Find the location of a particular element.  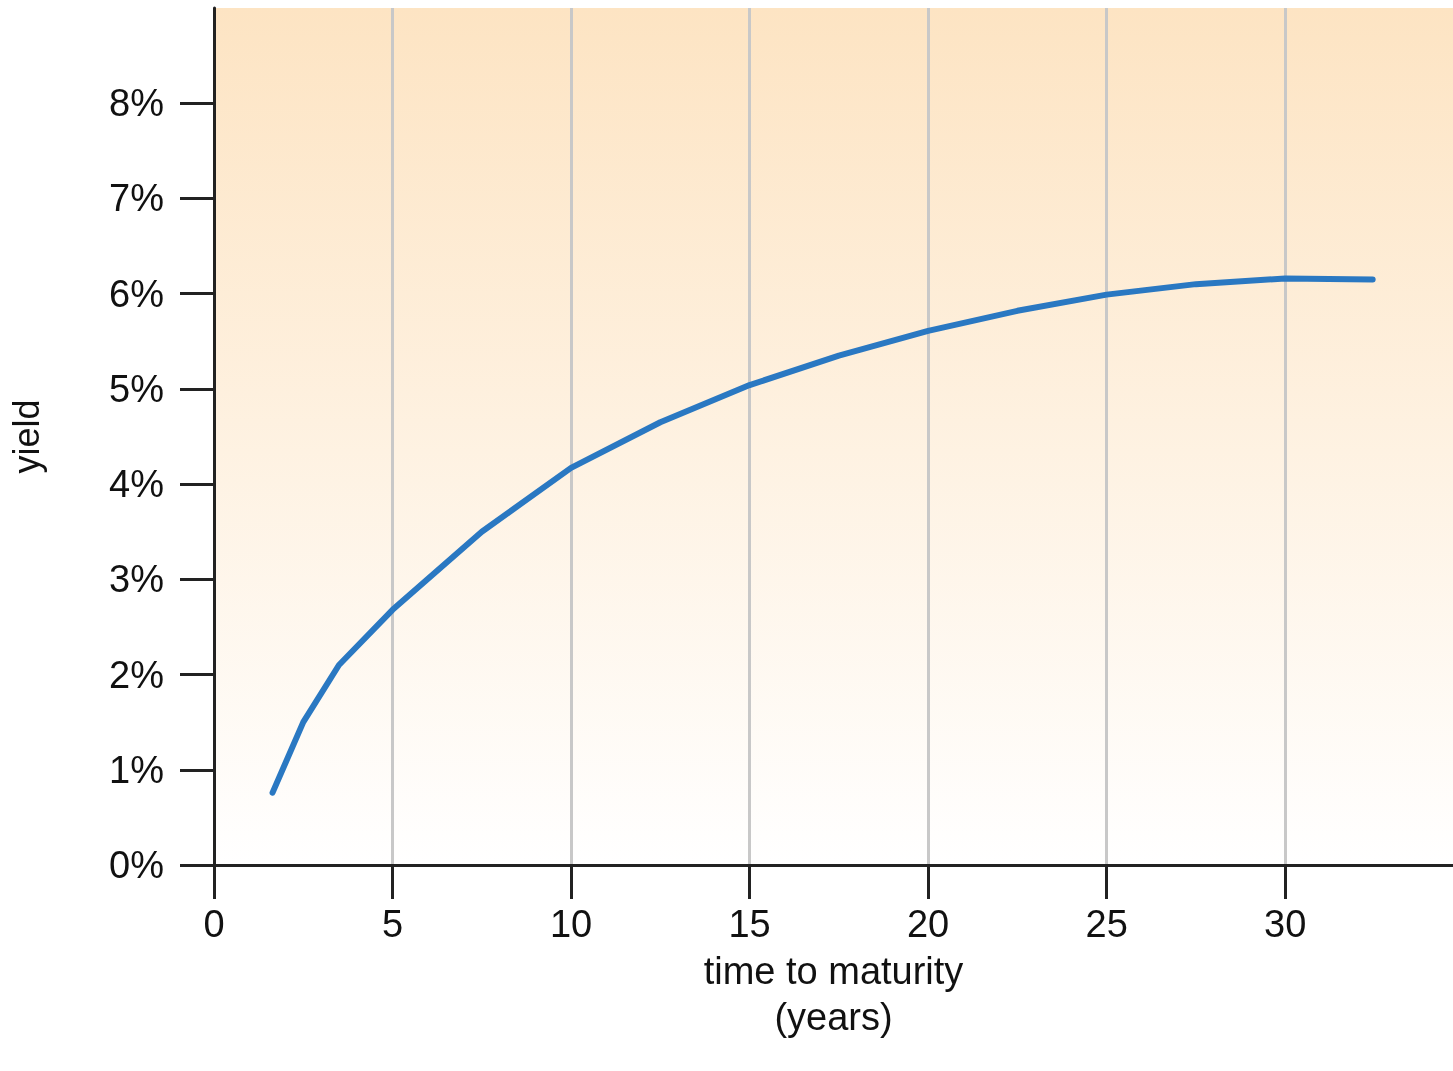

x-tick-label: 25 is located at coordinates (1106, 924).